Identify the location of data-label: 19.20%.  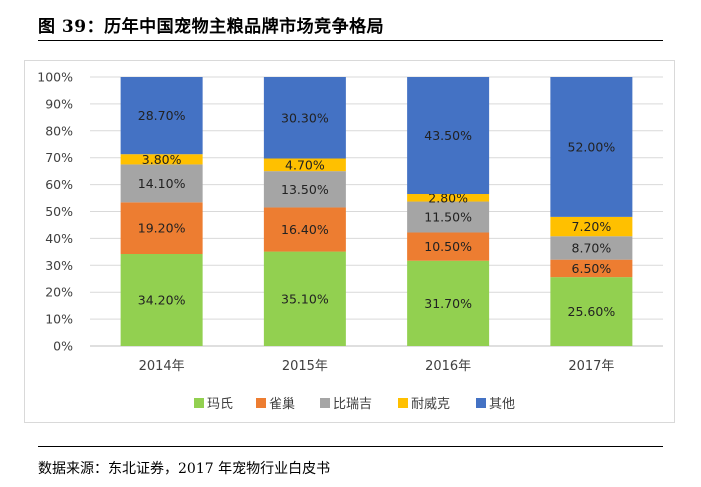
(162, 228).